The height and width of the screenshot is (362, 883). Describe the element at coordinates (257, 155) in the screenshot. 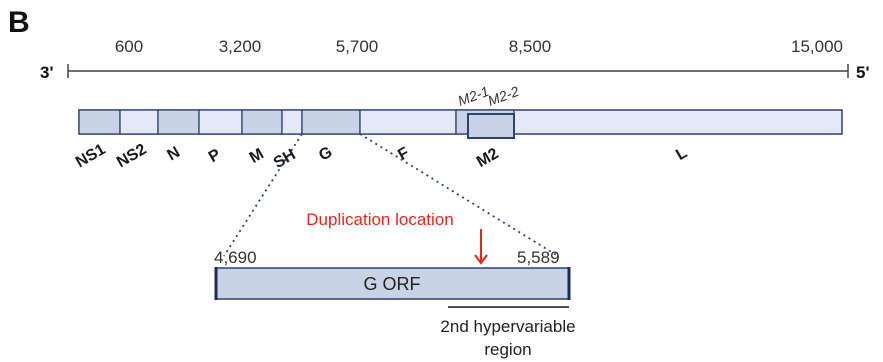

I see `gene-label-m: M` at that location.